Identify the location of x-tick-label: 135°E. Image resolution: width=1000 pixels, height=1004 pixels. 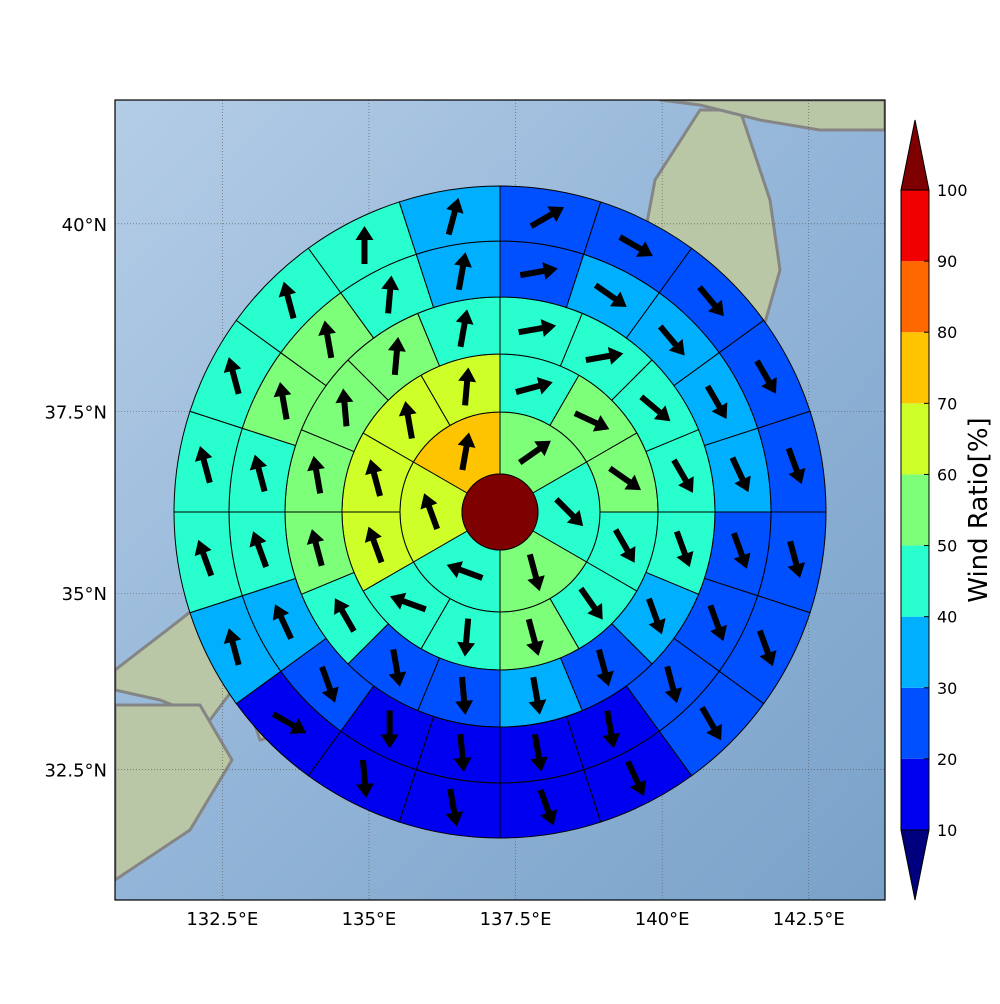
(369, 919).